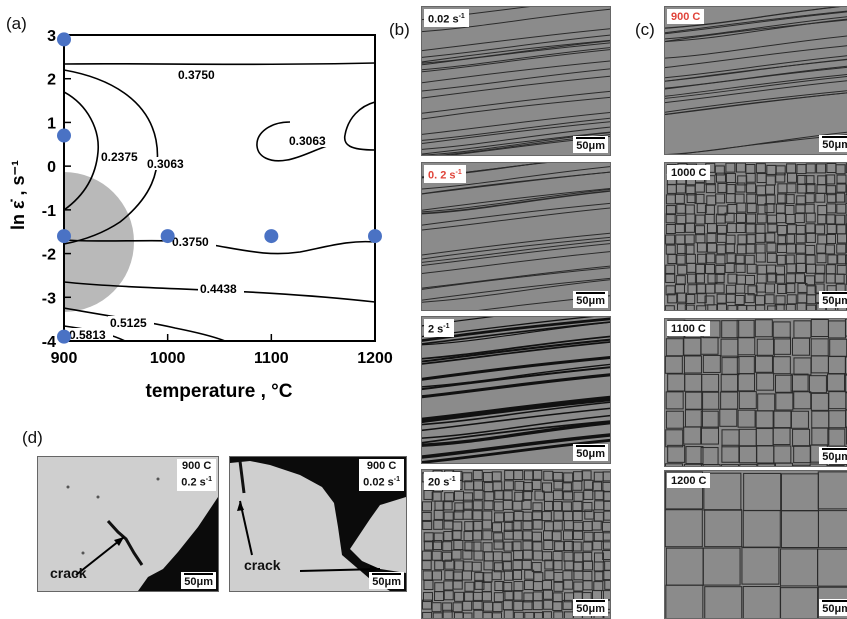  I want to click on y-tick-label: 3, so click(51, 36).